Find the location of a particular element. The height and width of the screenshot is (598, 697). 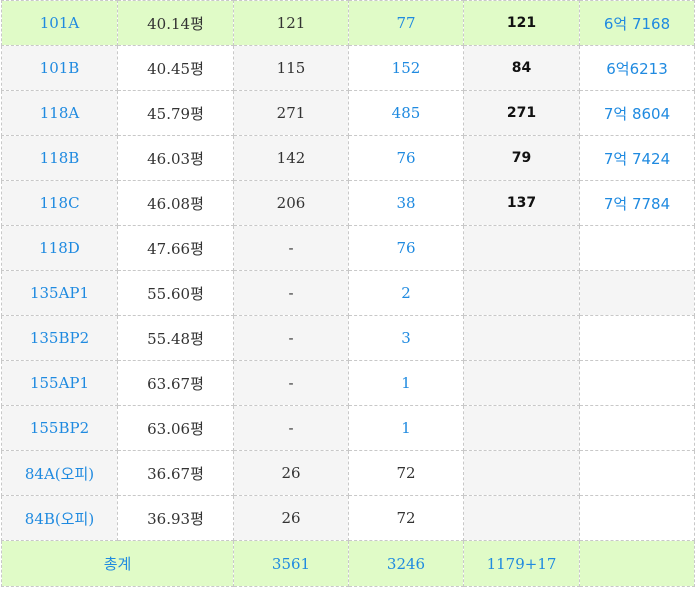

table-row: 84B(오피) 36.93평 26 72 is located at coordinates (348, 518).